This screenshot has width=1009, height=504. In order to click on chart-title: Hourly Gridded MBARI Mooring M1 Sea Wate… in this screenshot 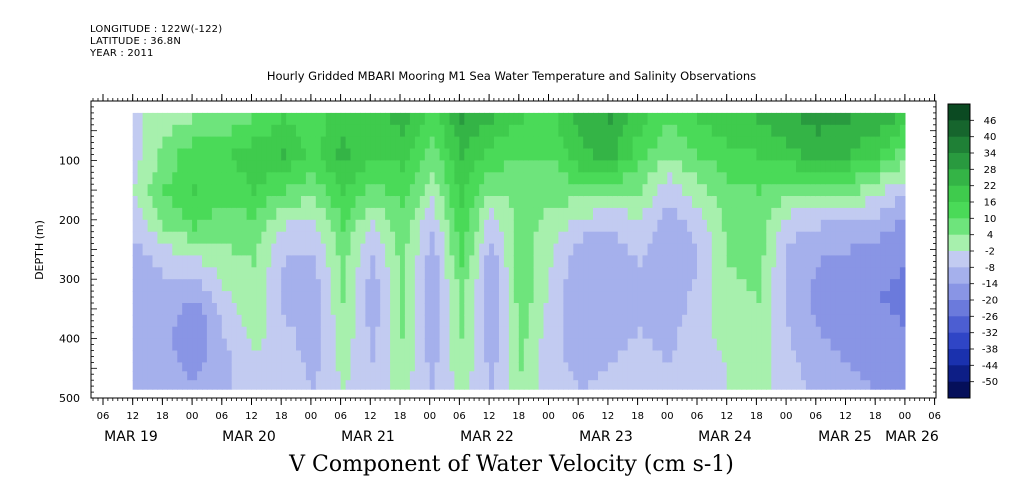, I will do `click(511, 76)`.